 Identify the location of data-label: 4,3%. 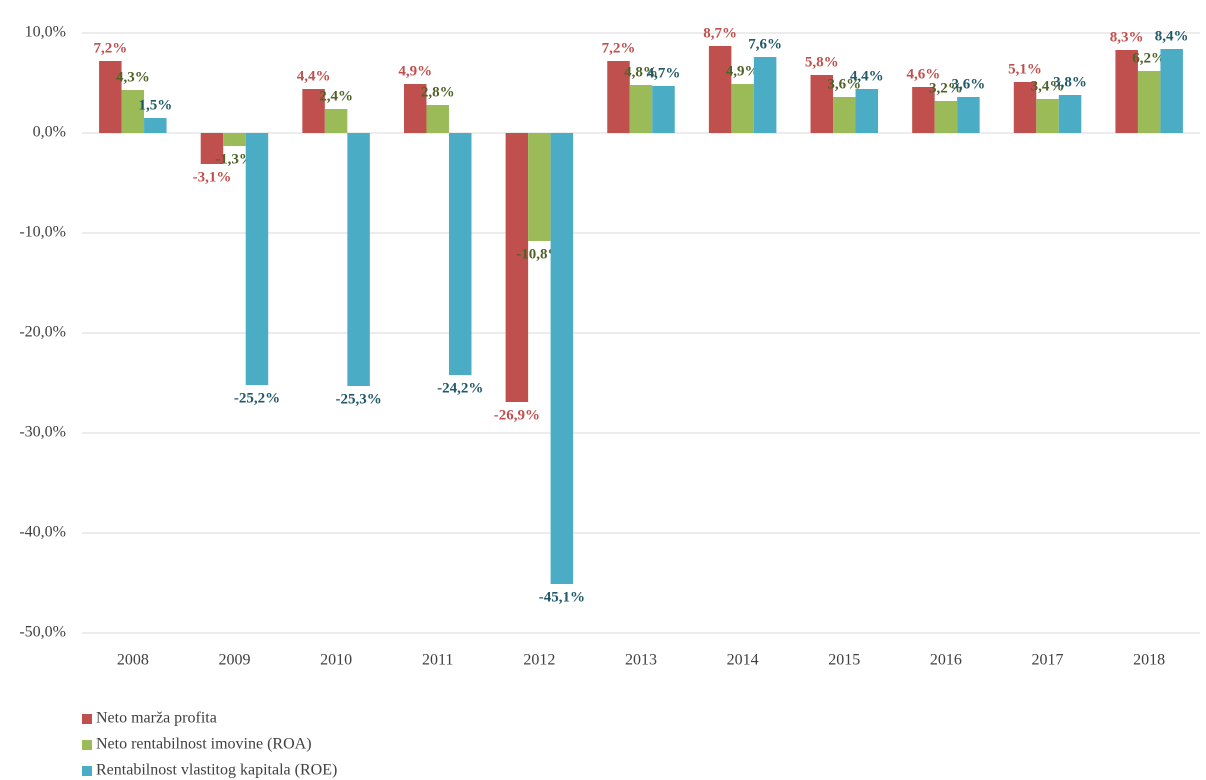
(133, 77).